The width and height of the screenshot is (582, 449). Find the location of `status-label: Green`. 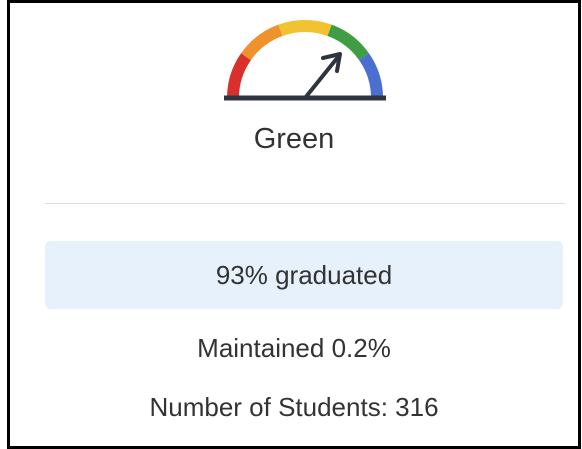

status-label: Green is located at coordinates (294, 139).